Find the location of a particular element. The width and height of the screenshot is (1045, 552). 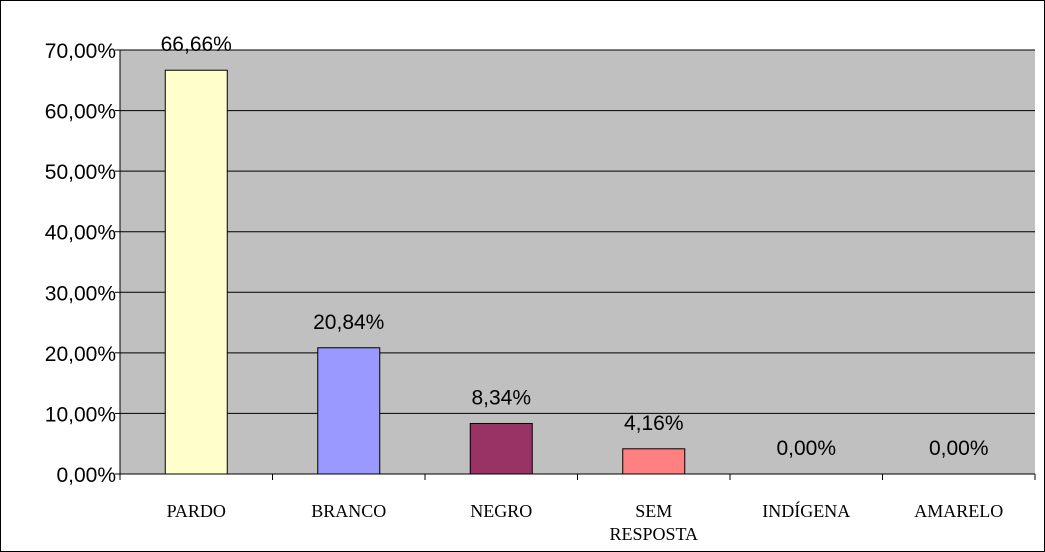

bar-sem-resposta is located at coordinates (654, 461).